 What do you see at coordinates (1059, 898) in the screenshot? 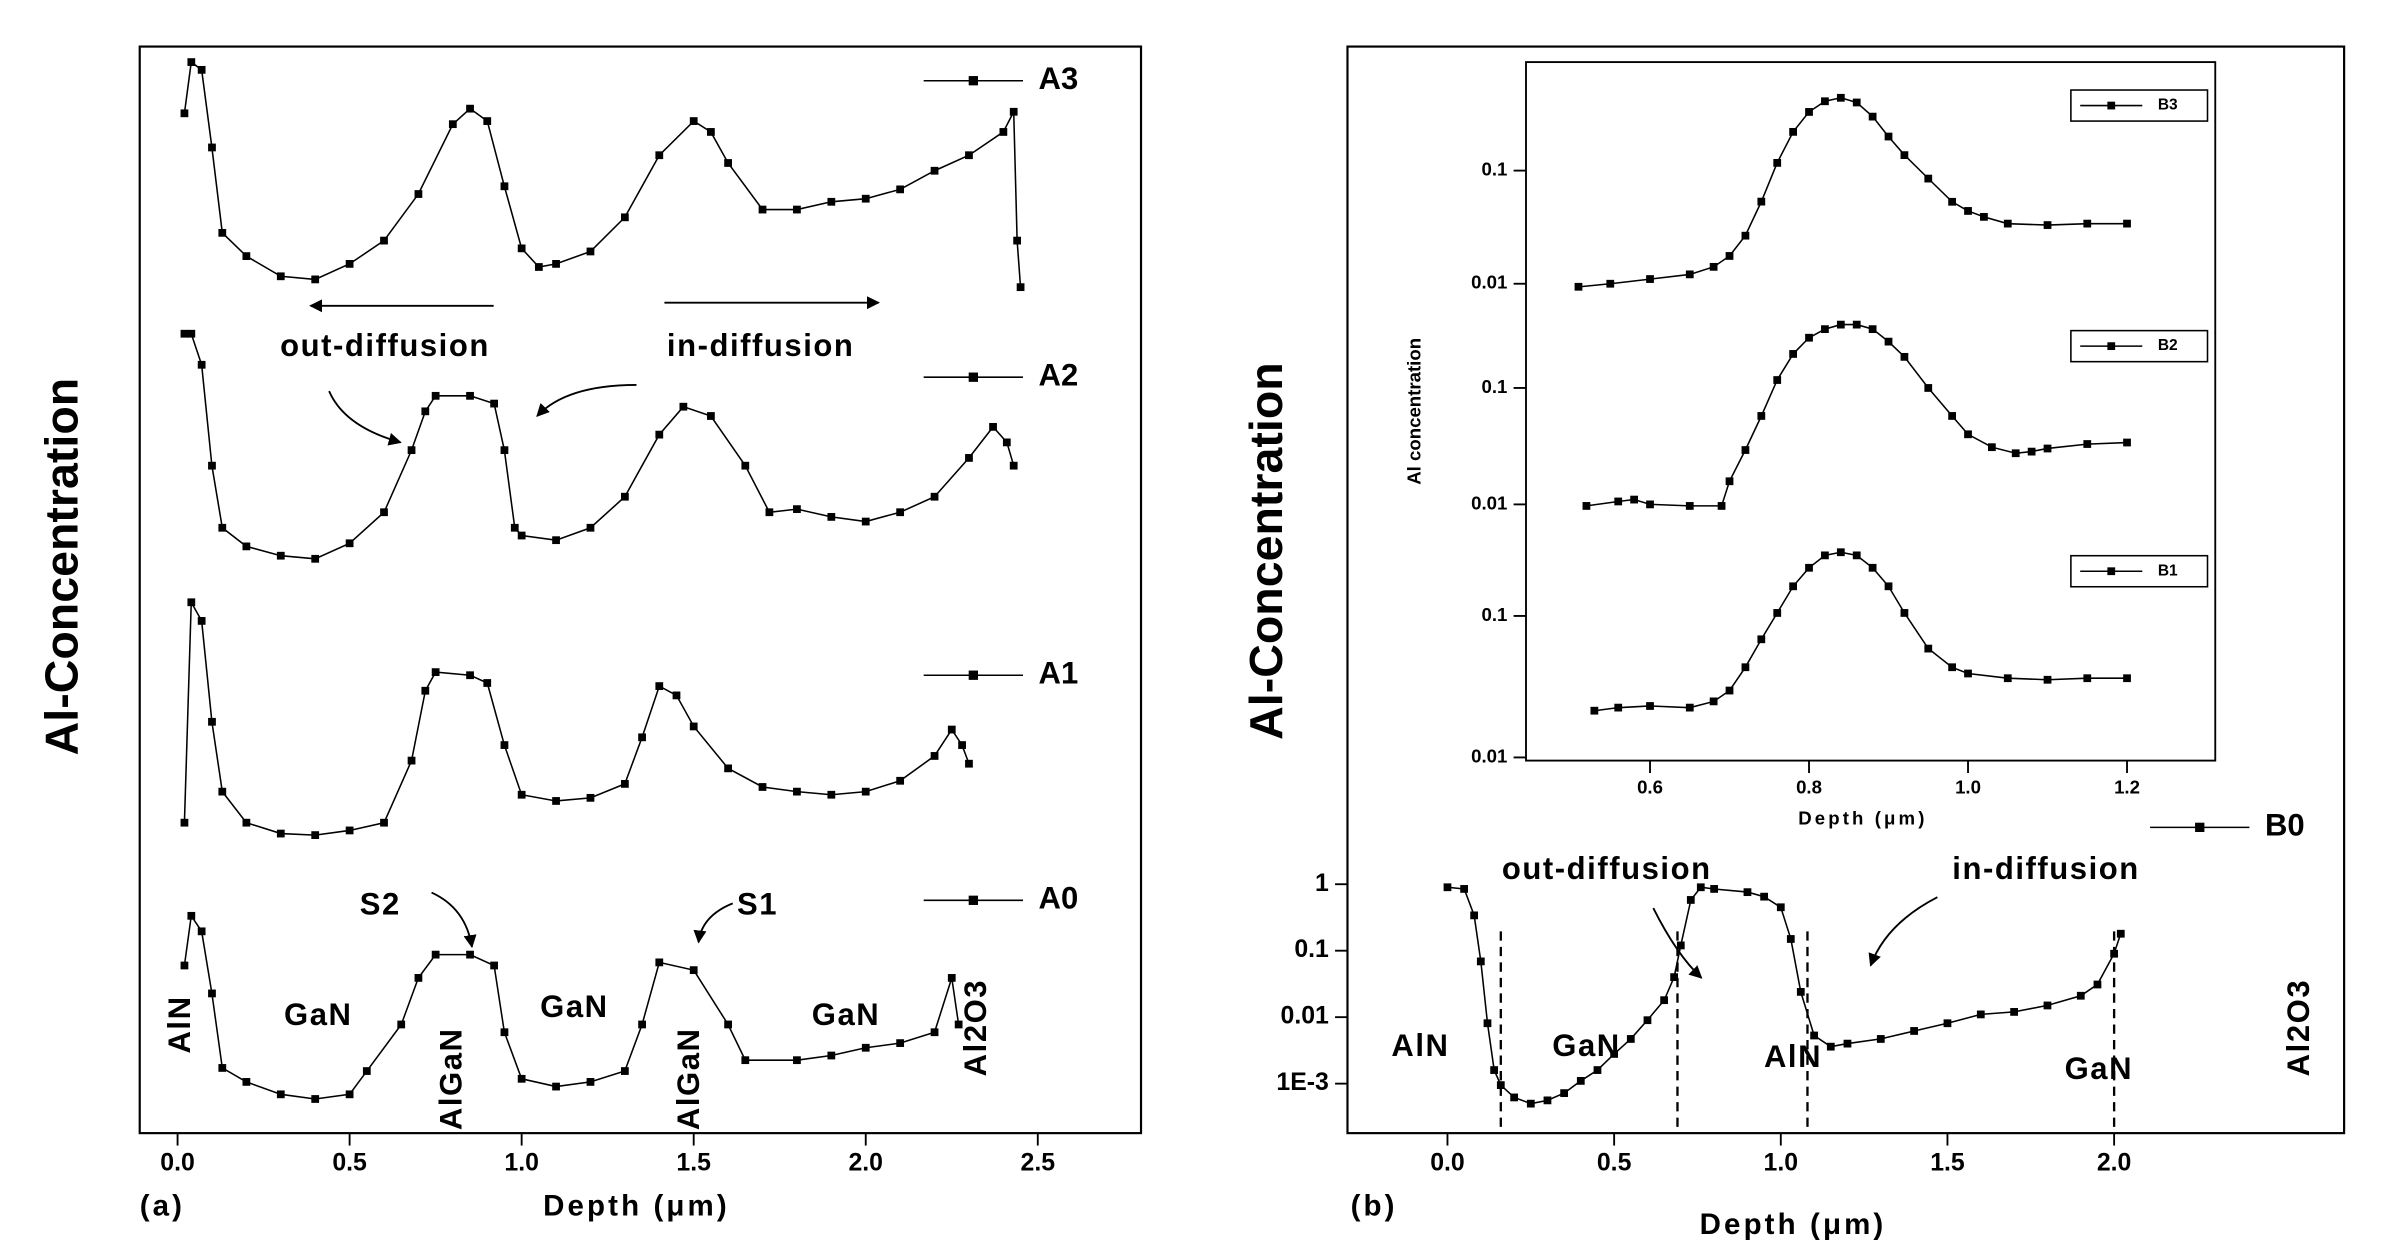
I see `legend-label: A0` at bounding box center [1059, 898].